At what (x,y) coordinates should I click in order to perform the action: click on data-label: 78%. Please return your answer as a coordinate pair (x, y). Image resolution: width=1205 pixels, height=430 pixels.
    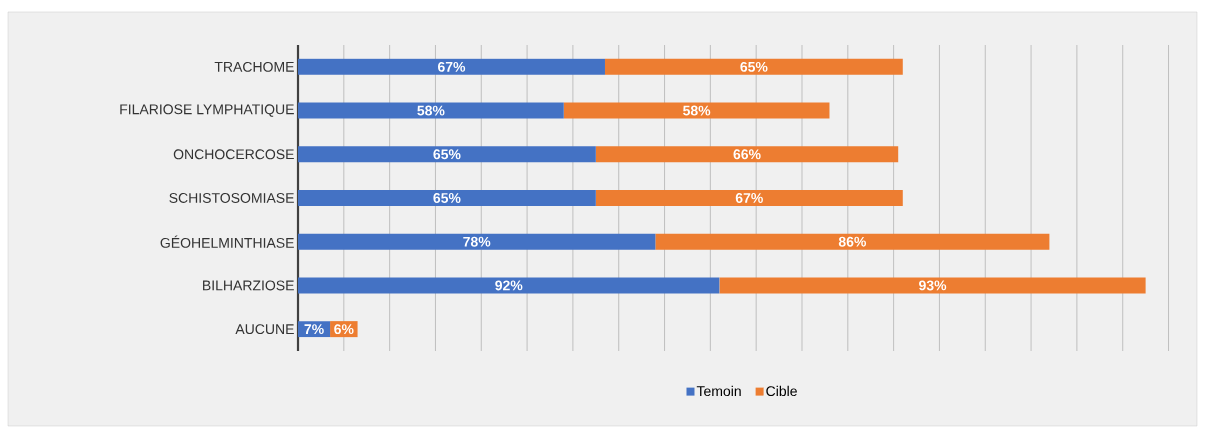
    Looking at the image, I should click on (477, 241).